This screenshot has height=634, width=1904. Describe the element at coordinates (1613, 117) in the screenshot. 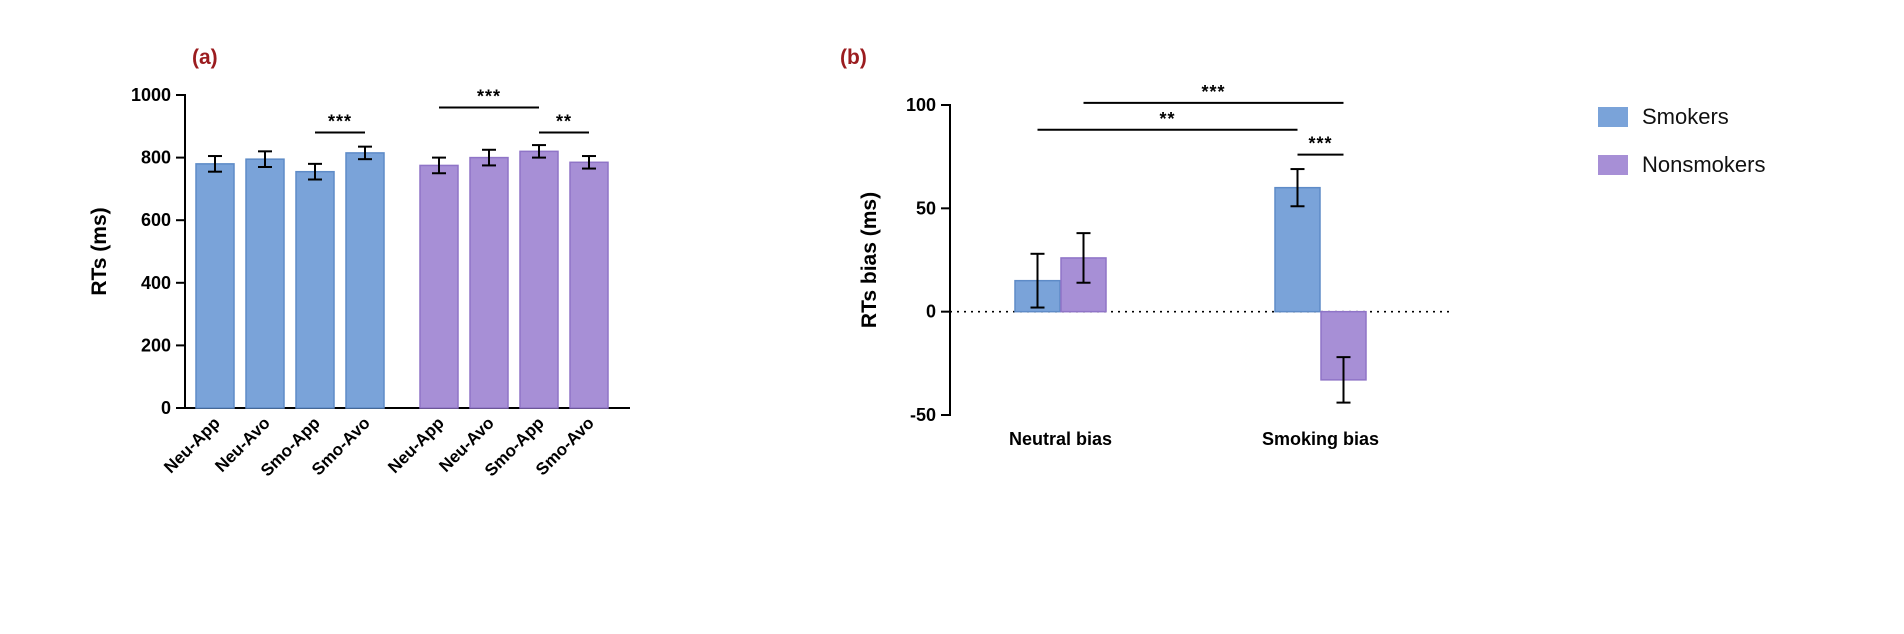

I see `smokers-color-swatch` at that location.